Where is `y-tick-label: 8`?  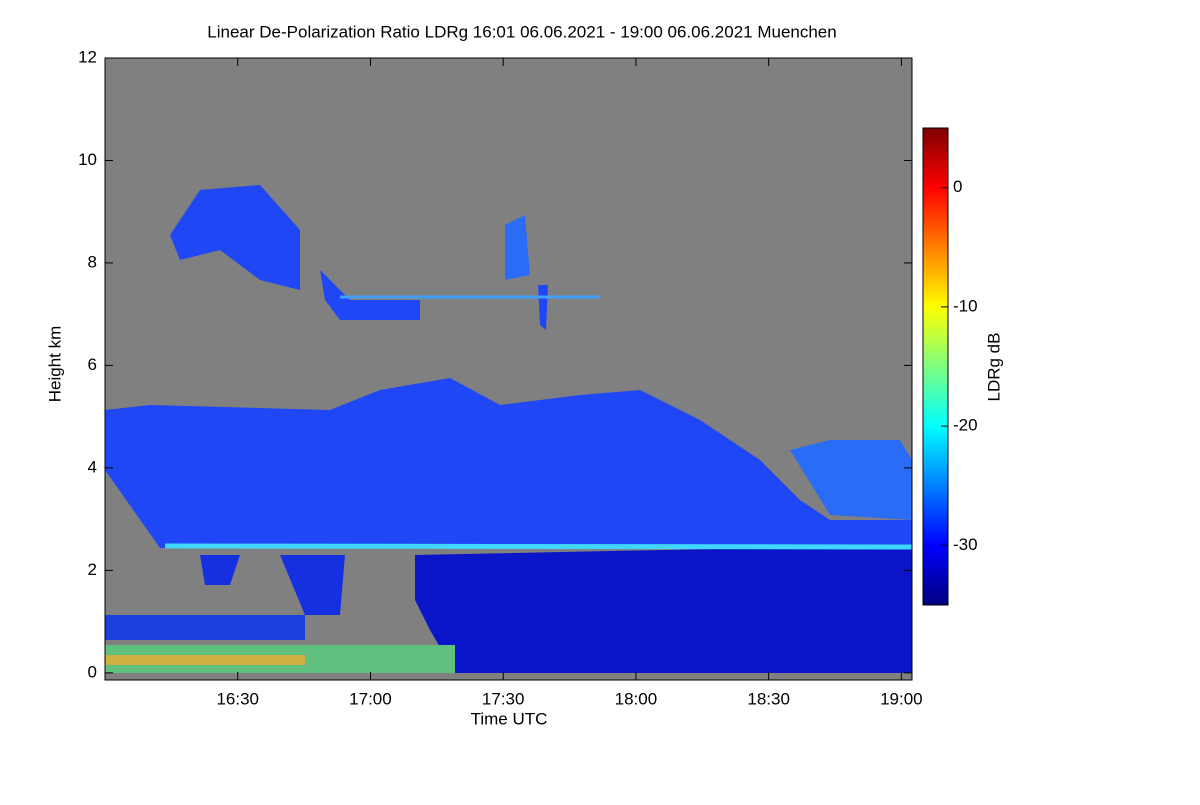 y-tick-label: 8 is located at coordinates (92, 261).